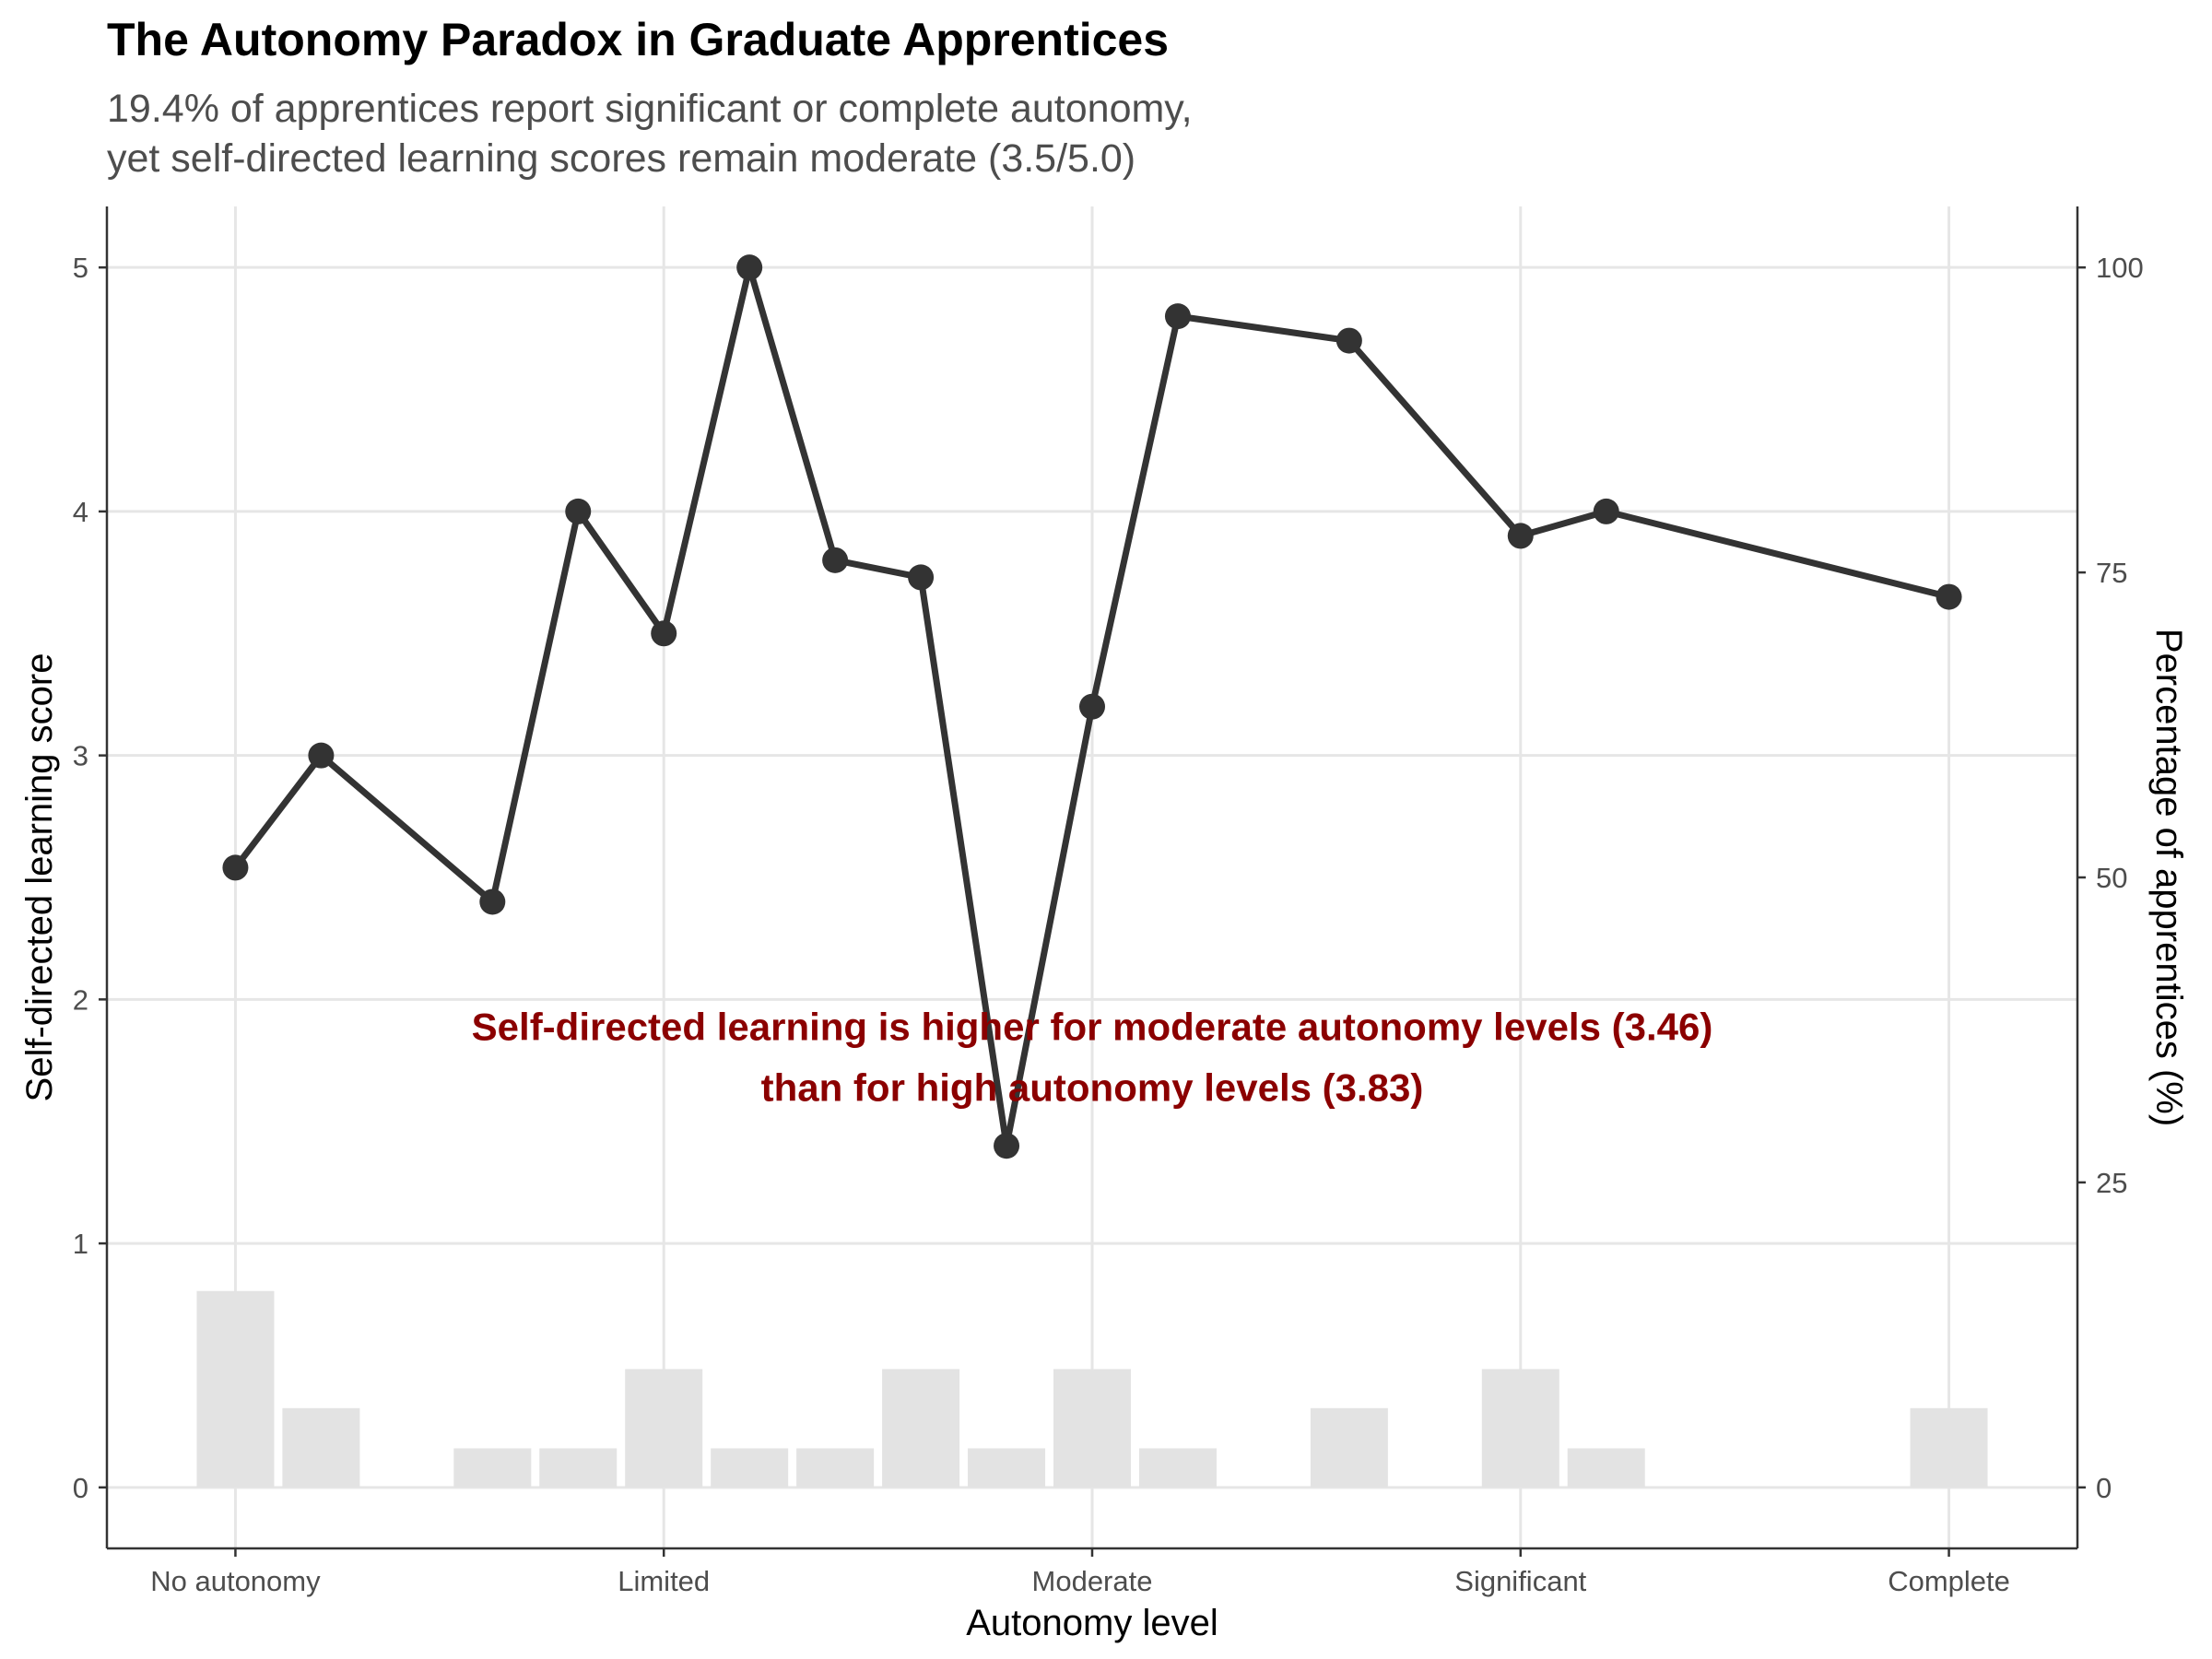 This screenshot has width=2212, height=1659. What do you see at coordinates (1949, 1581) in the screenshot?
I see `x-tick-label: Complete` at bounding box center [1949, 1581].